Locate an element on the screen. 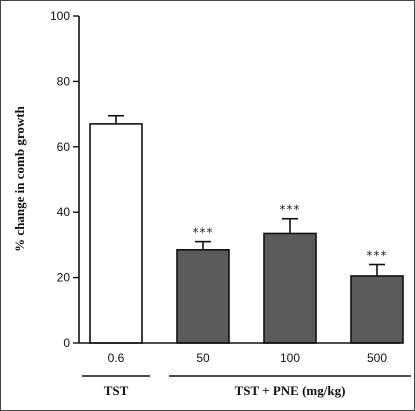 The image size is (415, 411). y-tick-label: 60 is located at coordinates (64, 147).